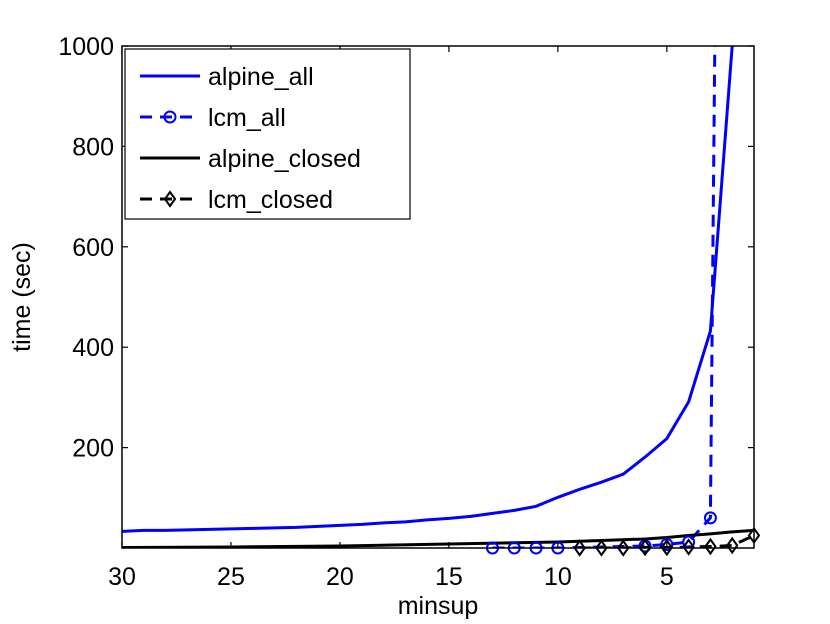 The height and width of the screenshot is (624, 830). Describe the element at coordinates (267, 134) in the screenshot. I see `legend: alpine_all lcm_all alpine_closed lcm_closed` at that location.